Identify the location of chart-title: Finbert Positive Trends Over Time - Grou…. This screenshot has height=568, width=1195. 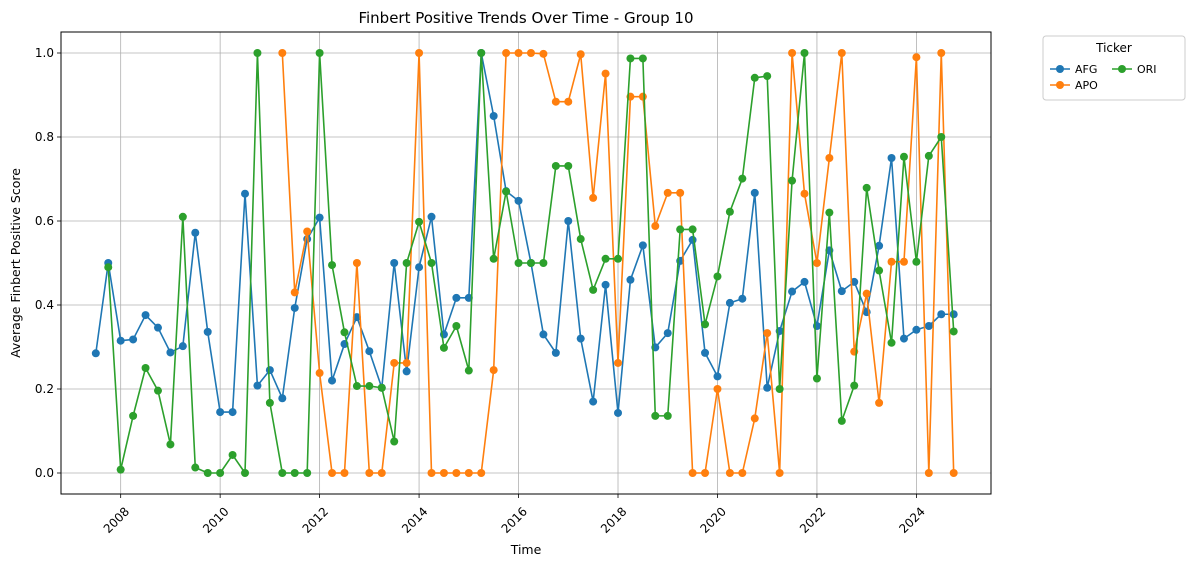
(525, 18).